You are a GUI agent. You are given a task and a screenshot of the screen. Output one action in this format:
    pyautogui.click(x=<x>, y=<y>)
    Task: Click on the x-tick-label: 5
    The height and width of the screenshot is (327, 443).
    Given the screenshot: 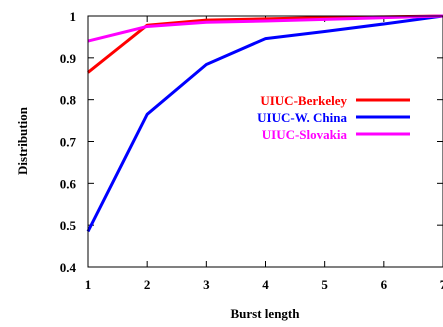 What is the action you would take?
    pyautogui.click(x=324, y=284)
    